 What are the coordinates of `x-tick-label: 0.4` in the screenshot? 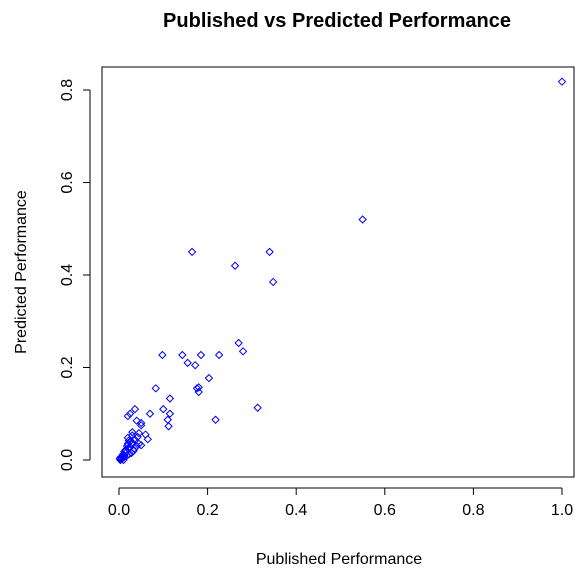 It's located at (296, 510).